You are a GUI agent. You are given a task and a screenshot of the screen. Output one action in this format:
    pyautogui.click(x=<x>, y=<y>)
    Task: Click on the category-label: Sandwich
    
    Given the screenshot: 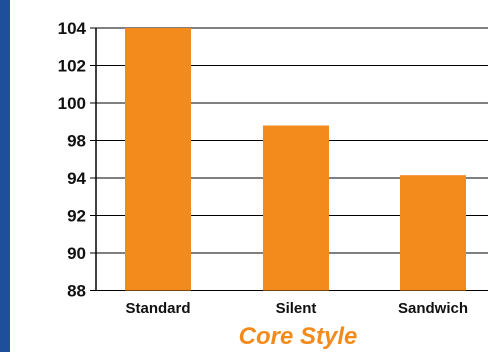 What is the action you would take?
    pyautogui.click(x=433, y=308)
    